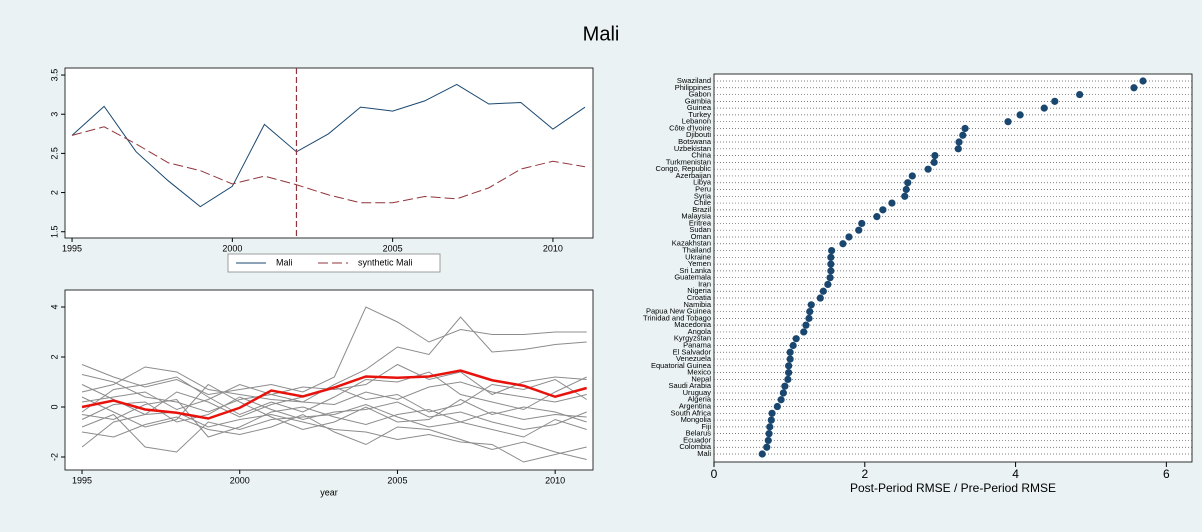  Describe the element at coordinates (699, 297) in the screenshot. I see `category-label: Croatia` at that location.